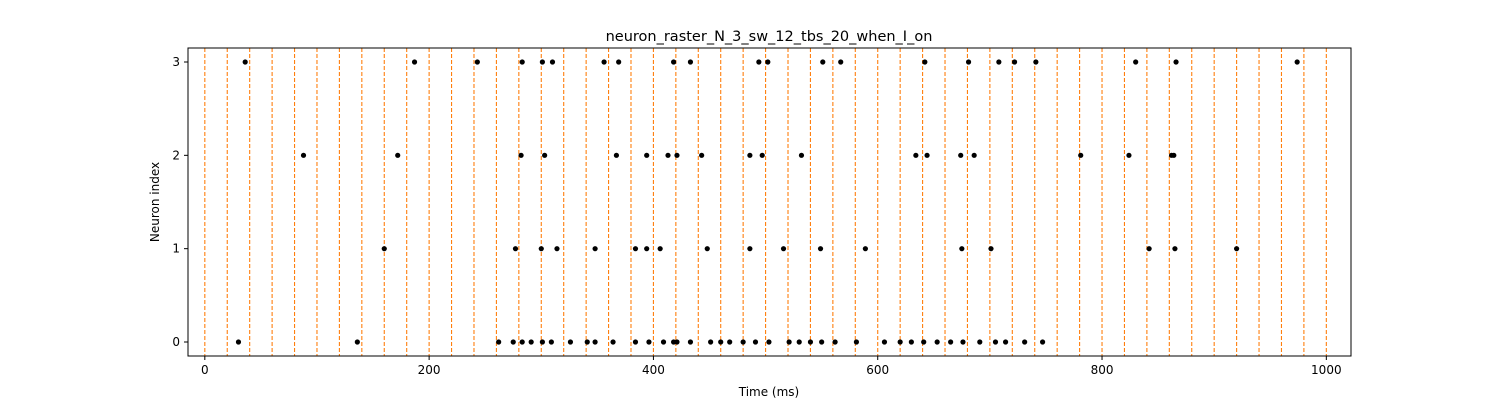 Image resolution: width=1500 pixels, height=400 pixels. Describe the element at coordinates (429, 370) in the screenshot. I see `x-tick-label: 200` at that location.